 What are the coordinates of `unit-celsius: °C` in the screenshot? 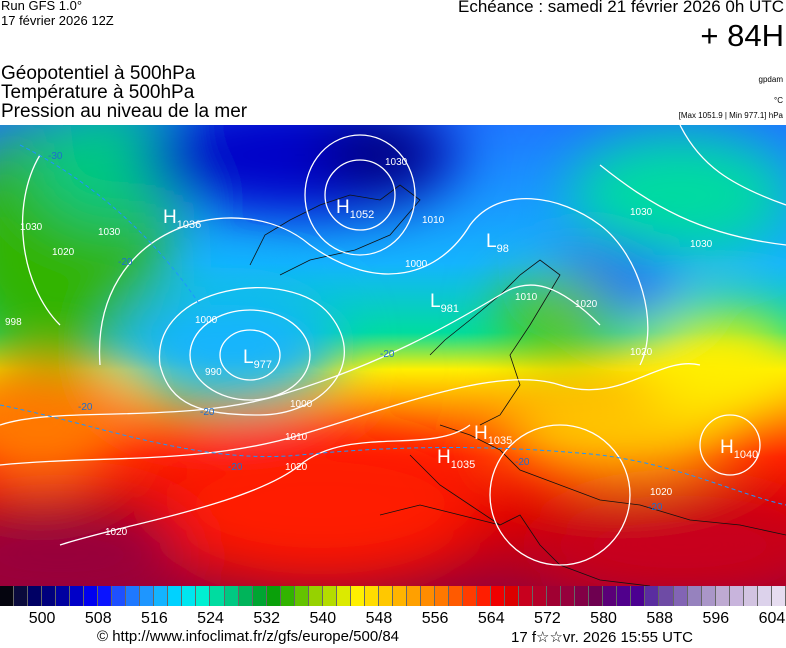 It's located at (778, 100).